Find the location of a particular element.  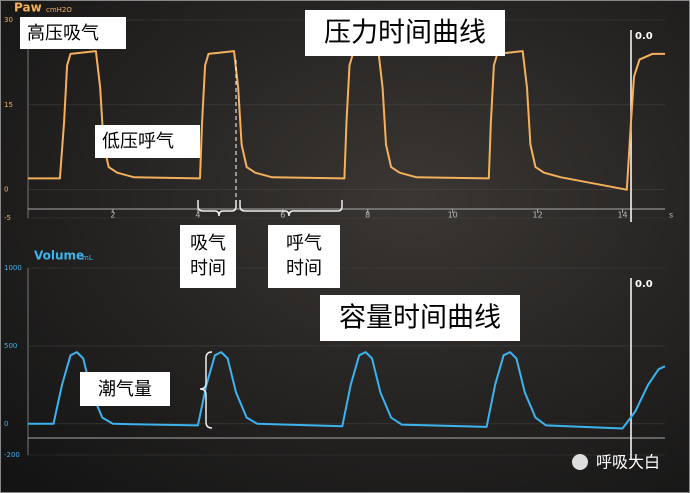

y-tick-label: 15 is located at coordinates (8, 105).